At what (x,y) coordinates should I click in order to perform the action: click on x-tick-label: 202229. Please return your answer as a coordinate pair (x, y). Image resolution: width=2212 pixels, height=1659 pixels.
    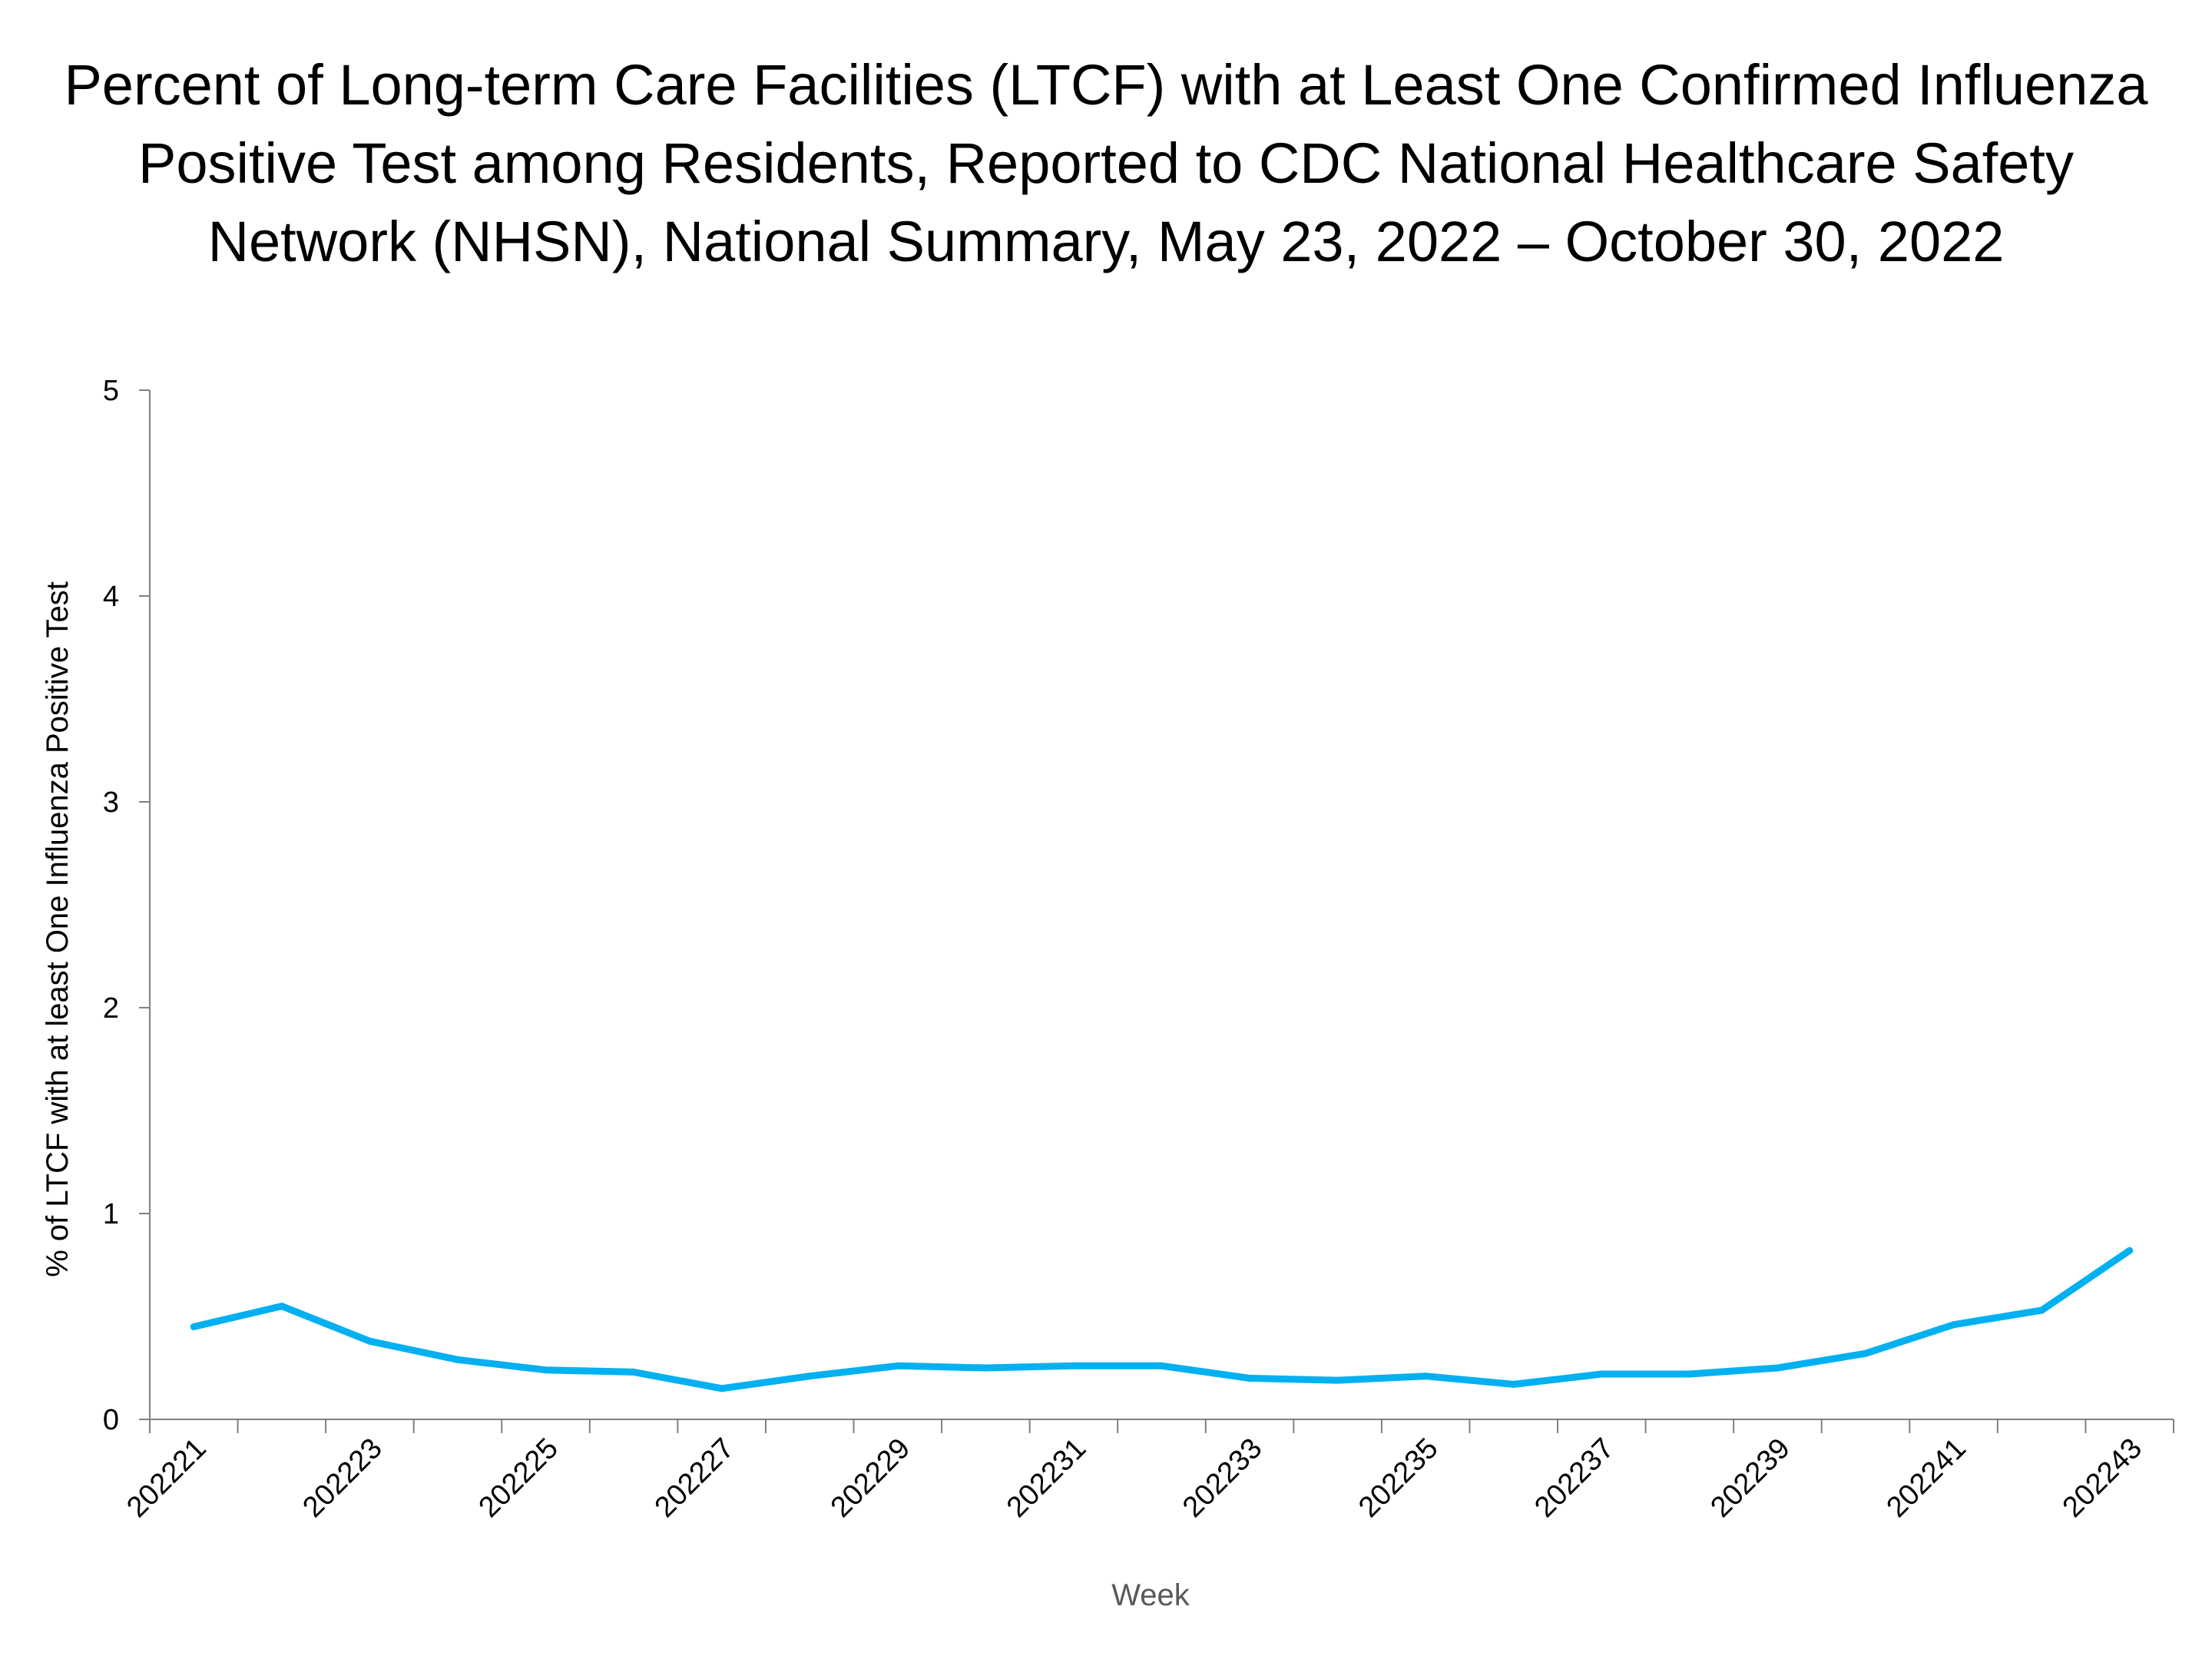
    Looking at the image, I should click on (870, 1478).